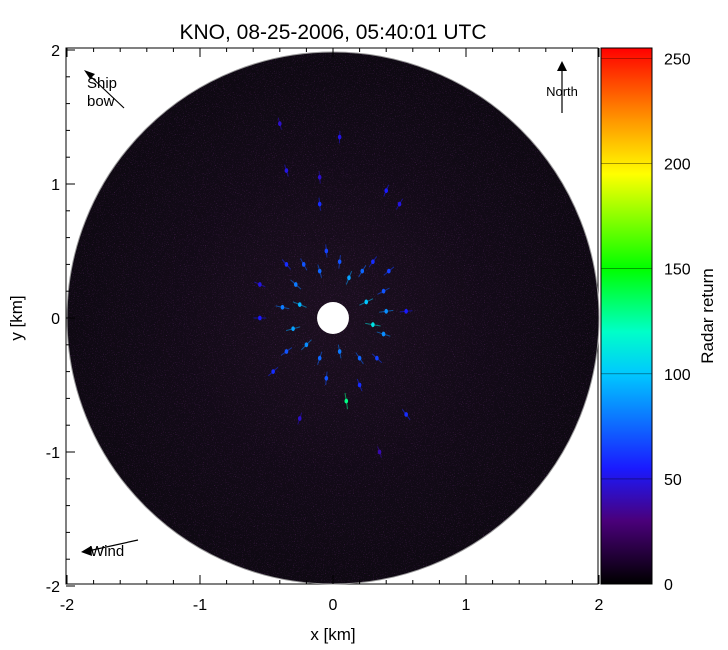 The image size is (728, 650). What do you see at coordinates (677, 165) in the screenshot?
I see `colorbar-tick-label: 200` at bounding box center [677, 165].